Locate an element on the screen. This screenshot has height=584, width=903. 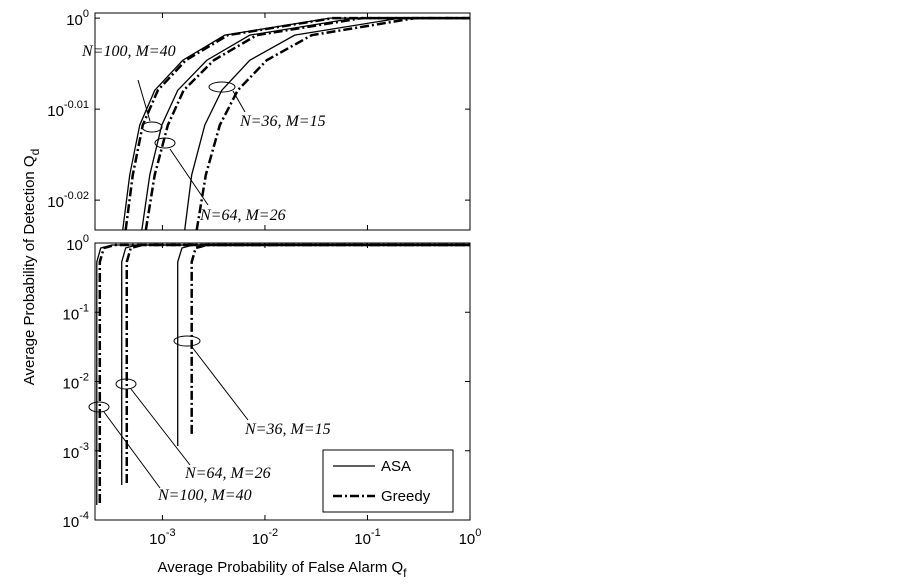
tick-label: 10⁻⁴ is located at coordinates (76, 520).